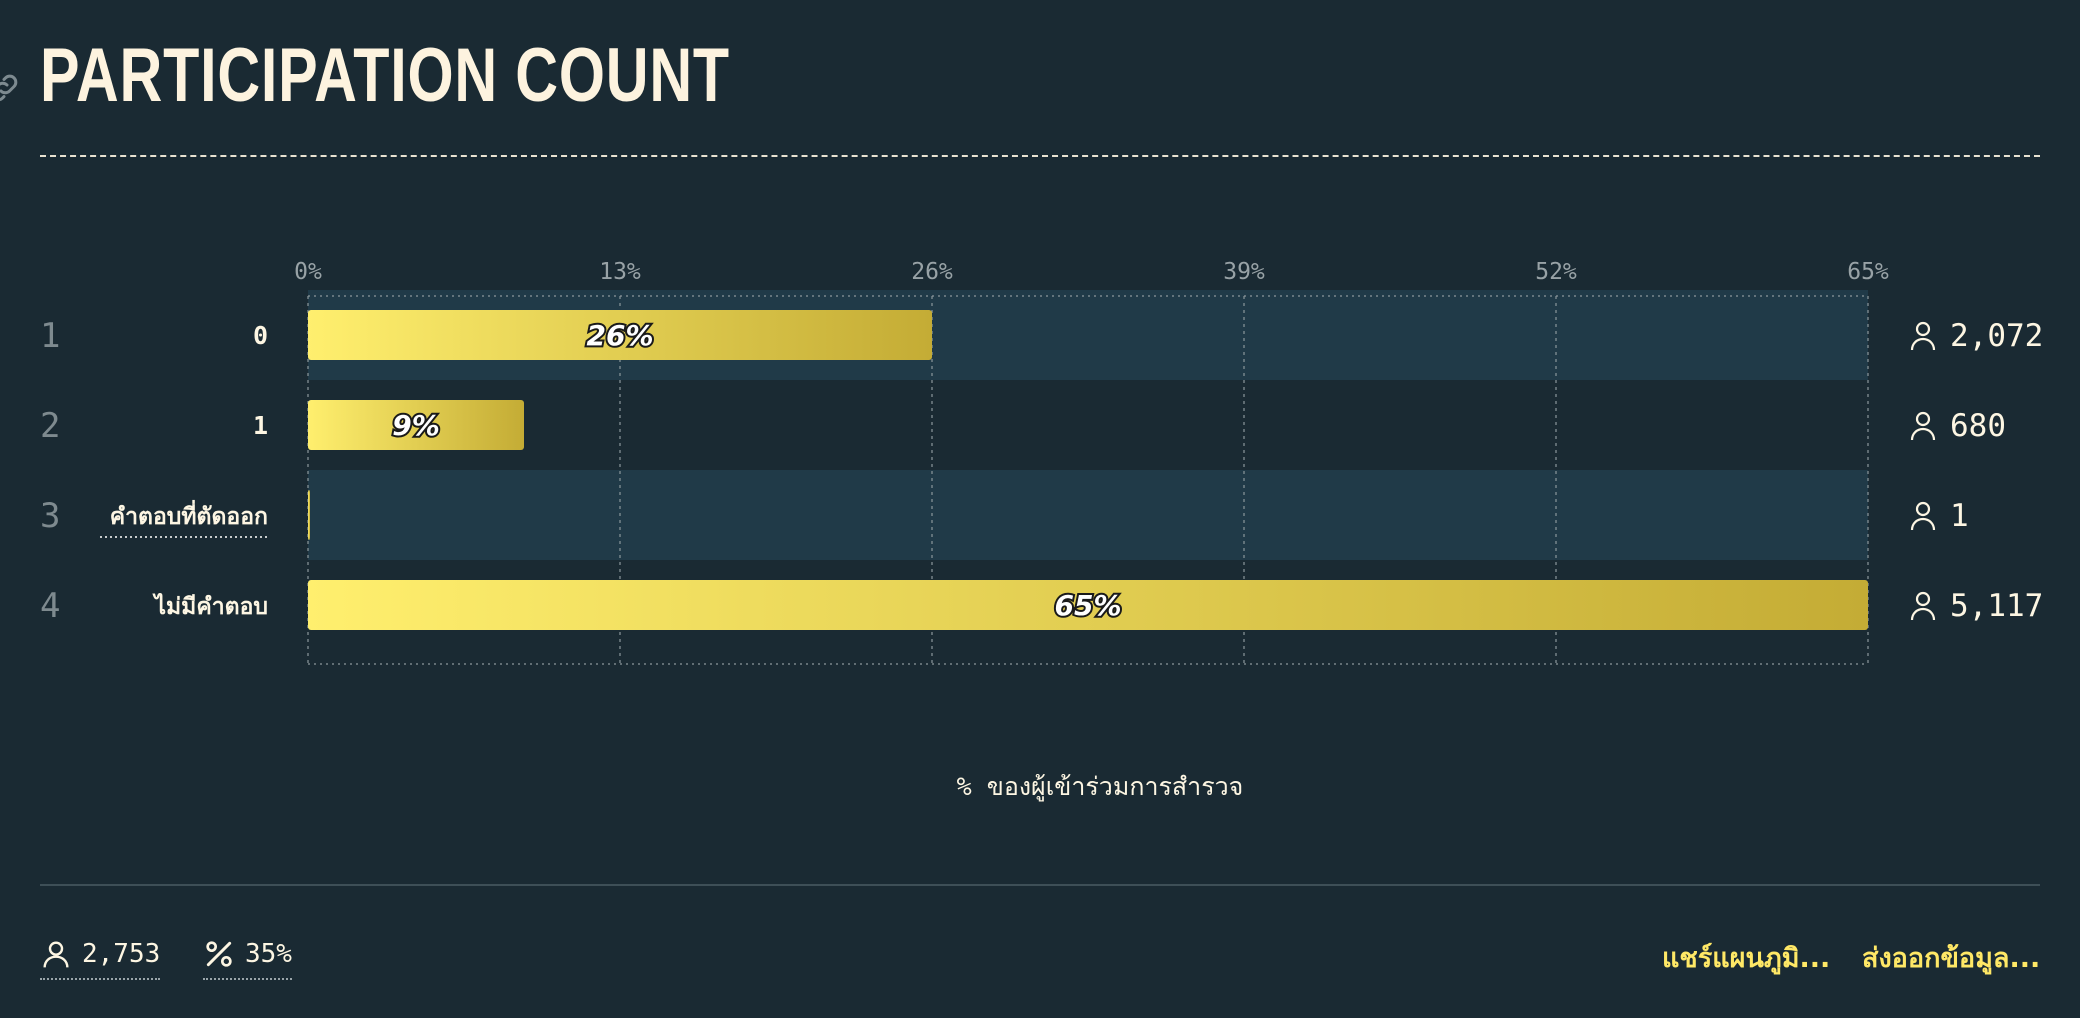  Describe the element at coordinates (1556, 272) in the screenshot. I see `x-tick-label-top: 52%` at that location.